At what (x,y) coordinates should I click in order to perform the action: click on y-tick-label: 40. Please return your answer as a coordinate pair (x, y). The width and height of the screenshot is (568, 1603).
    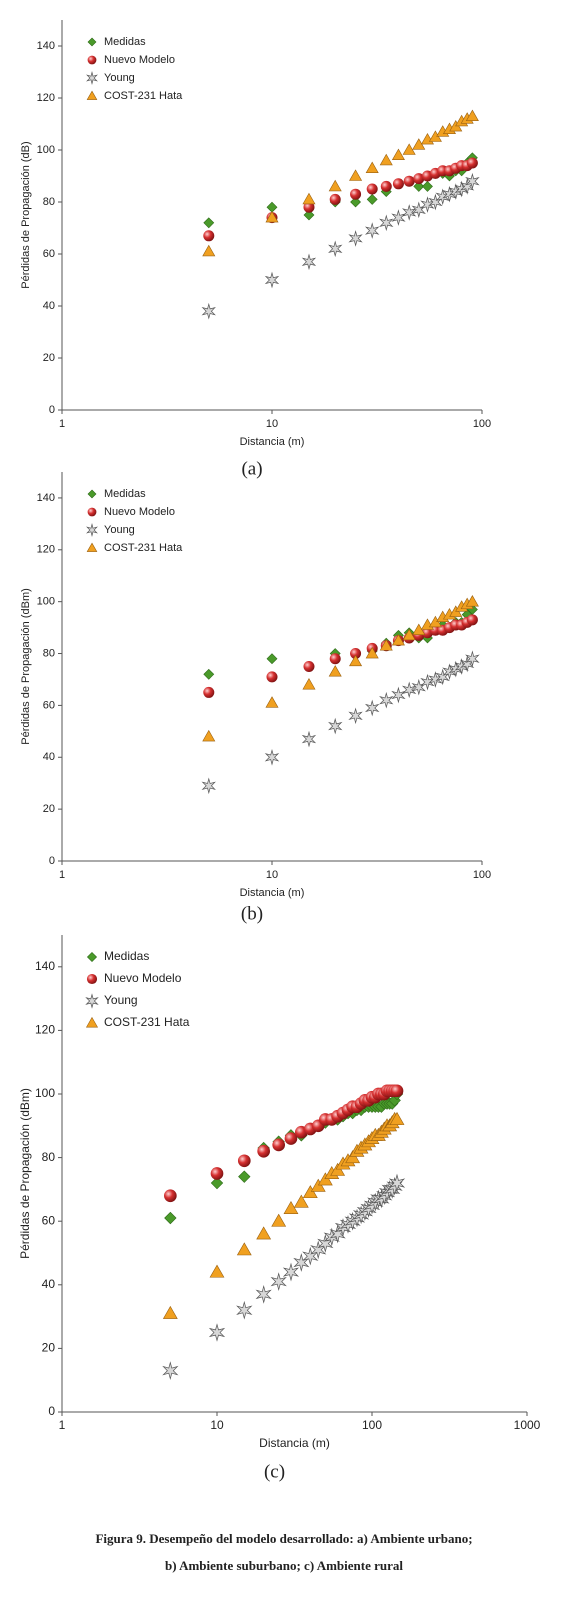
    Looking at the image, I should click on (49, 757).